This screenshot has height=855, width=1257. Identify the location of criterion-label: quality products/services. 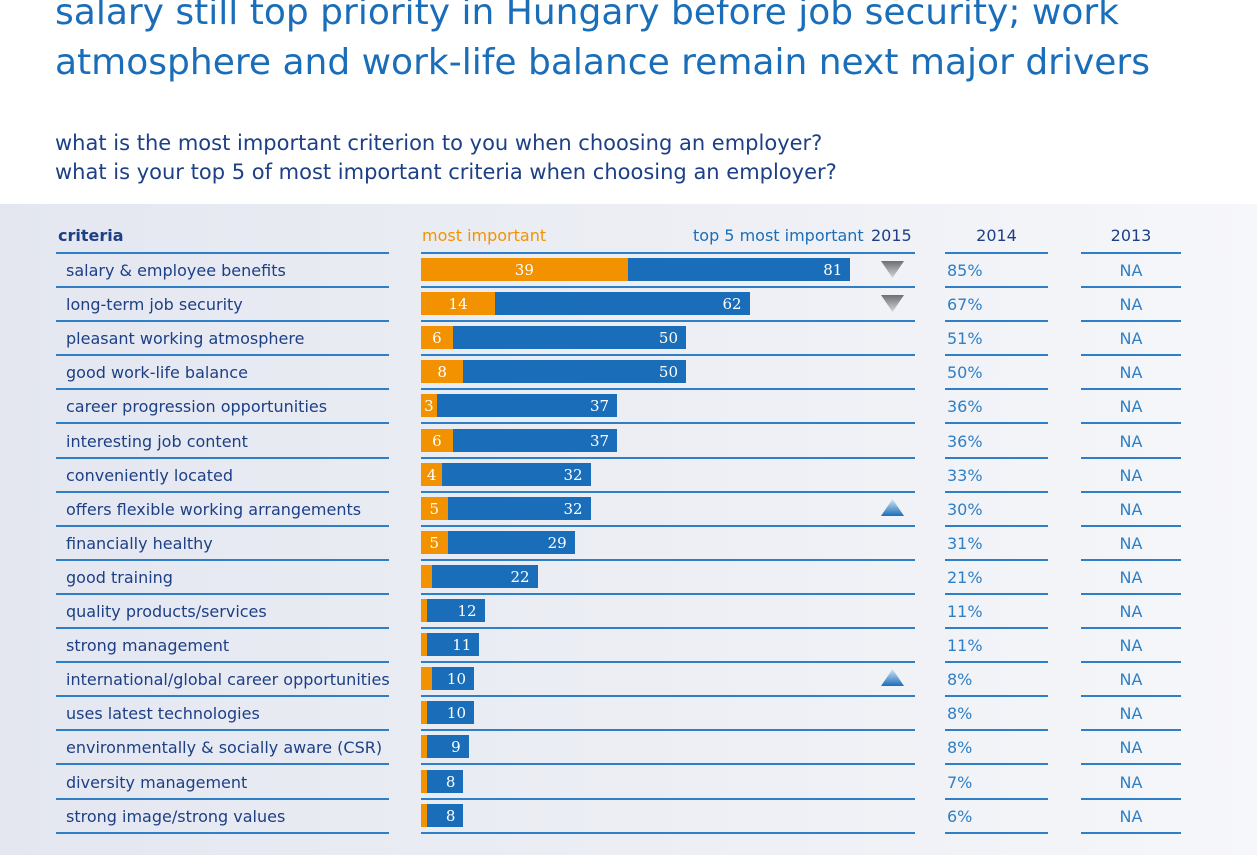
(166, 611).